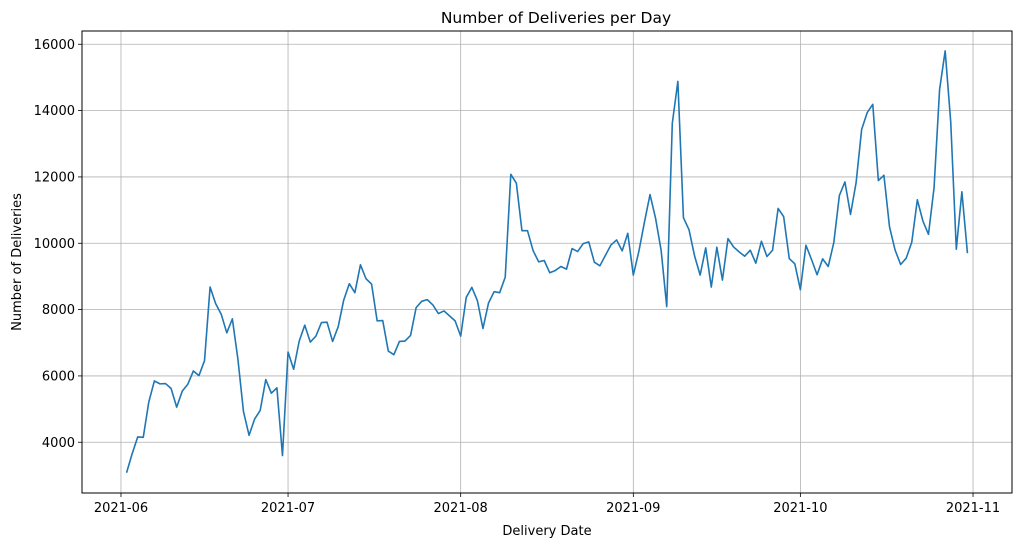  I want to click on y-tick-label: 8000, so click(58, 310).